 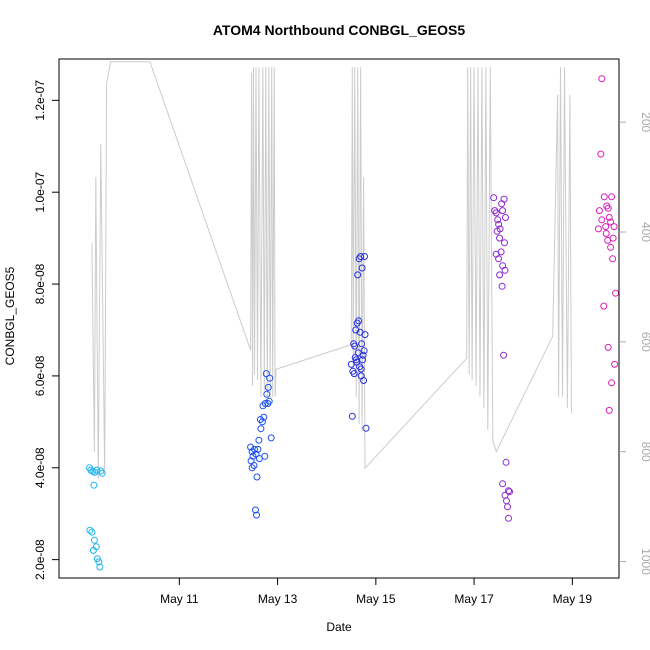 What do you see at coordinates (644, 342) in the screenshot?
I see `y2-tick-label: 600` at bounding box center [644, 342].